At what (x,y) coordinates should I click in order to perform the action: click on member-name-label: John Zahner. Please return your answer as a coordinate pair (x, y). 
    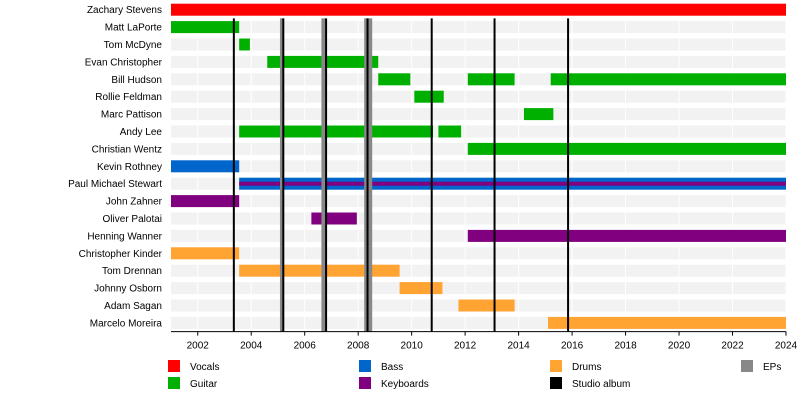
    Looking at the image, I should click on (134, 202).